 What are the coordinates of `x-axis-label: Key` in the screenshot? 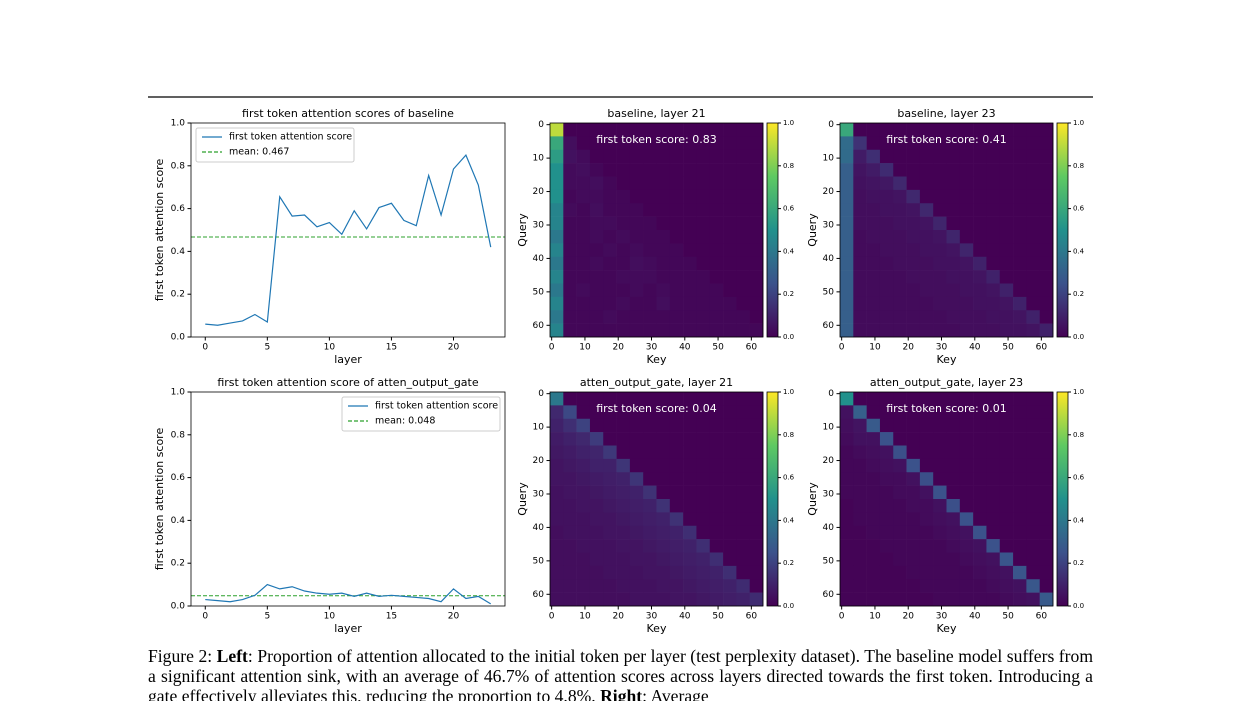 It's located at (947, 359).